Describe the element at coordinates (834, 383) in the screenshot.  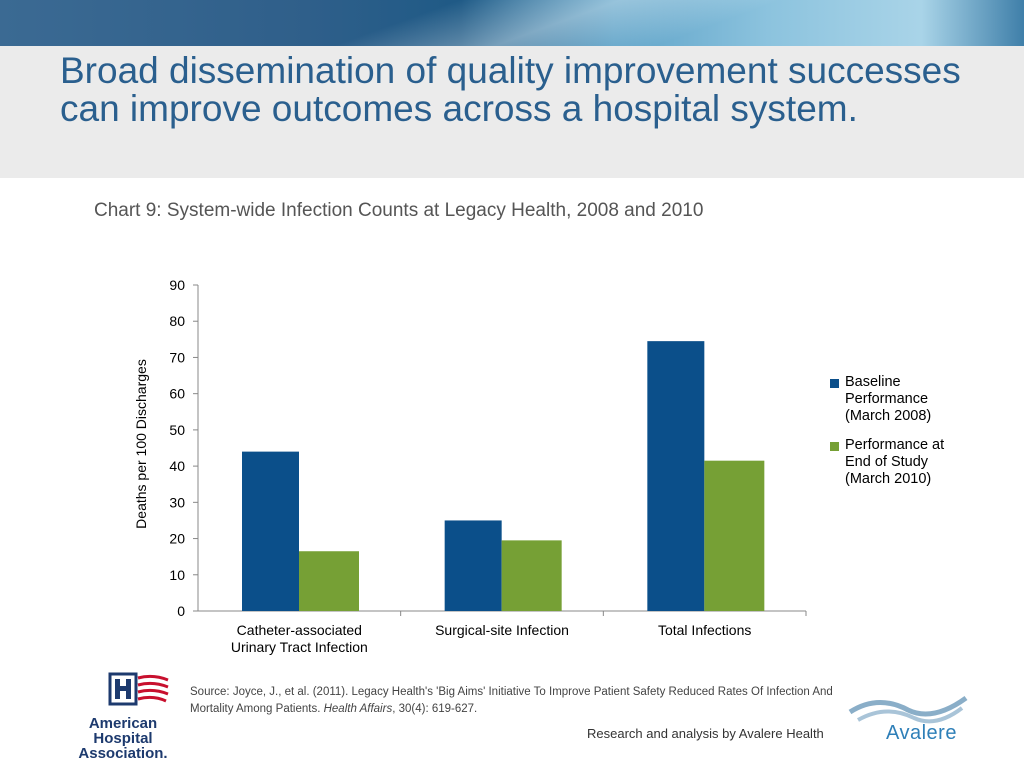
I see `legend-swatch-baseline` at that location.